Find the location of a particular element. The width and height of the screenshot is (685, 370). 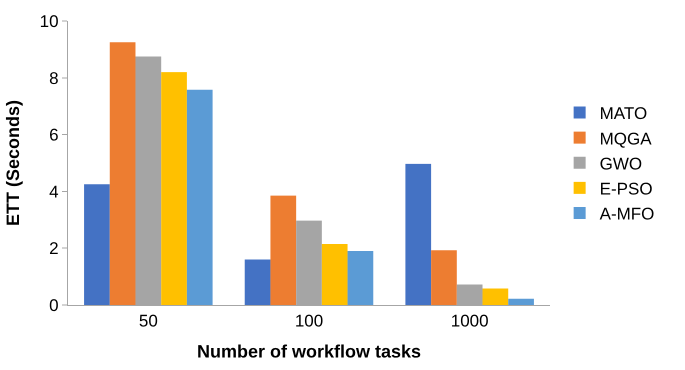

legend-label: A-MFO is located at coordinates (627, 214).